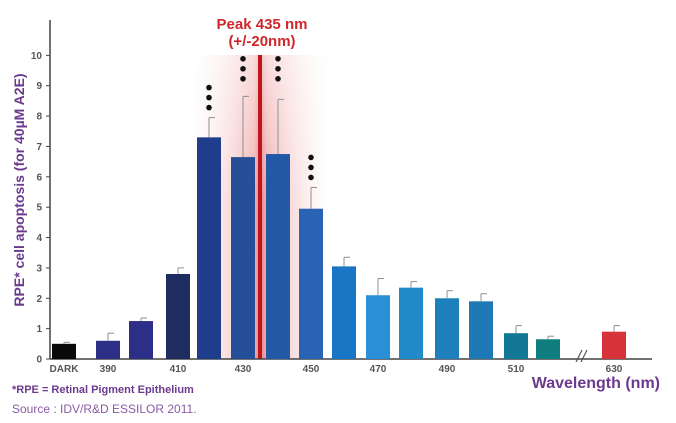 The image size is (676, 423). What do you see at coordinates (614, 369) in the screenshot?
I see `x-tick-label: 630` at bounding box center [614, 369].